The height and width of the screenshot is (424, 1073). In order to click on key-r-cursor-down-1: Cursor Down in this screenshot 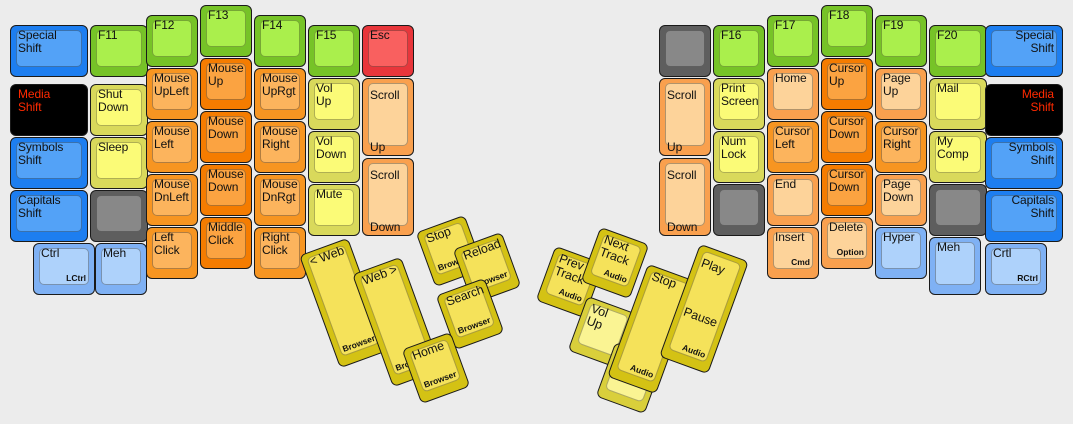, I will do `click(847, 137)`.